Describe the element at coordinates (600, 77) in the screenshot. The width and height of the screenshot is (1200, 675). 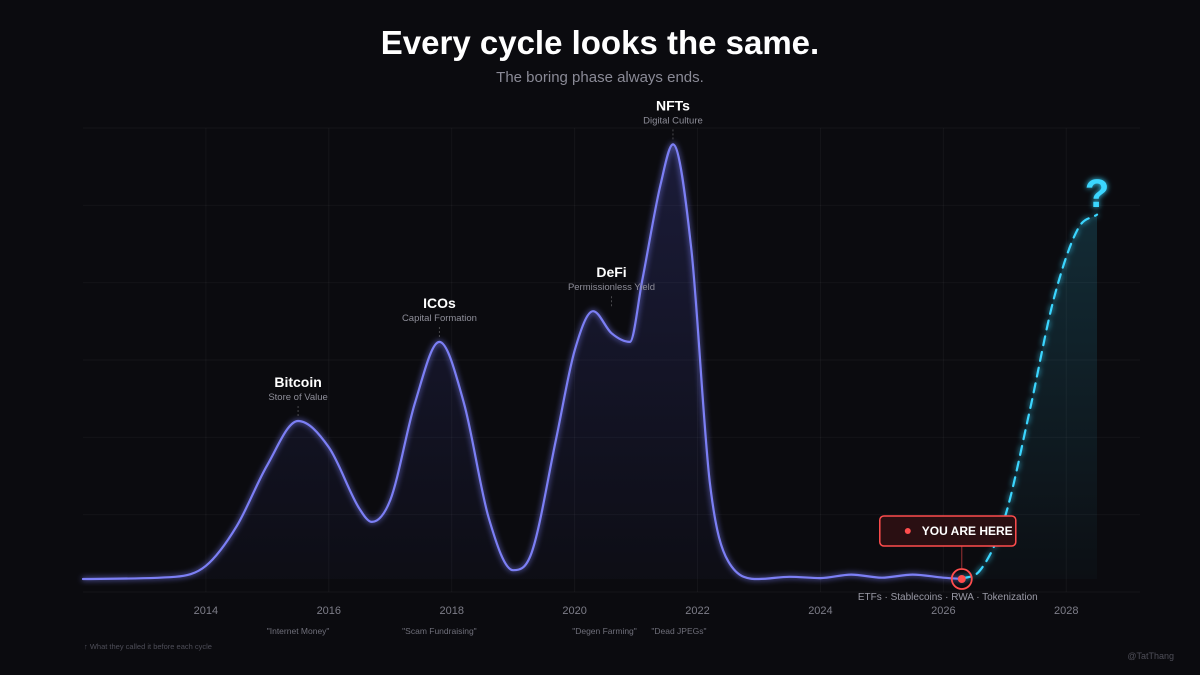
I see `chart-subtitle: The boring phase always ends.` at that location.